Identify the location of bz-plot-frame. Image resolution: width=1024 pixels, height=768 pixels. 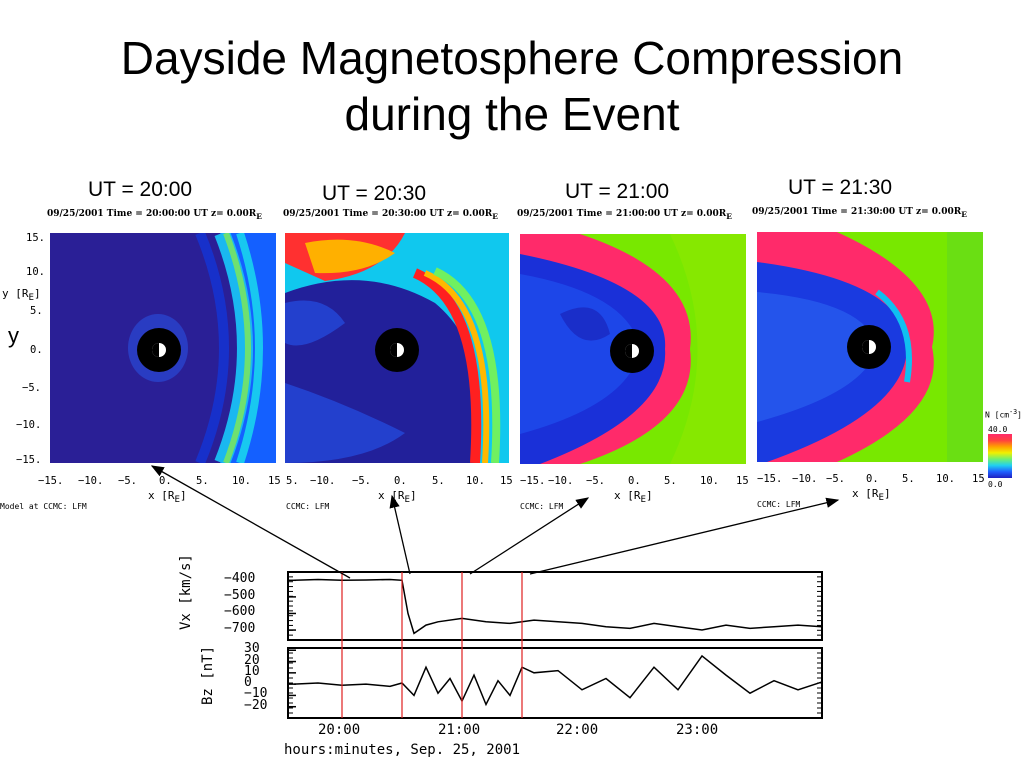
(555, 683).